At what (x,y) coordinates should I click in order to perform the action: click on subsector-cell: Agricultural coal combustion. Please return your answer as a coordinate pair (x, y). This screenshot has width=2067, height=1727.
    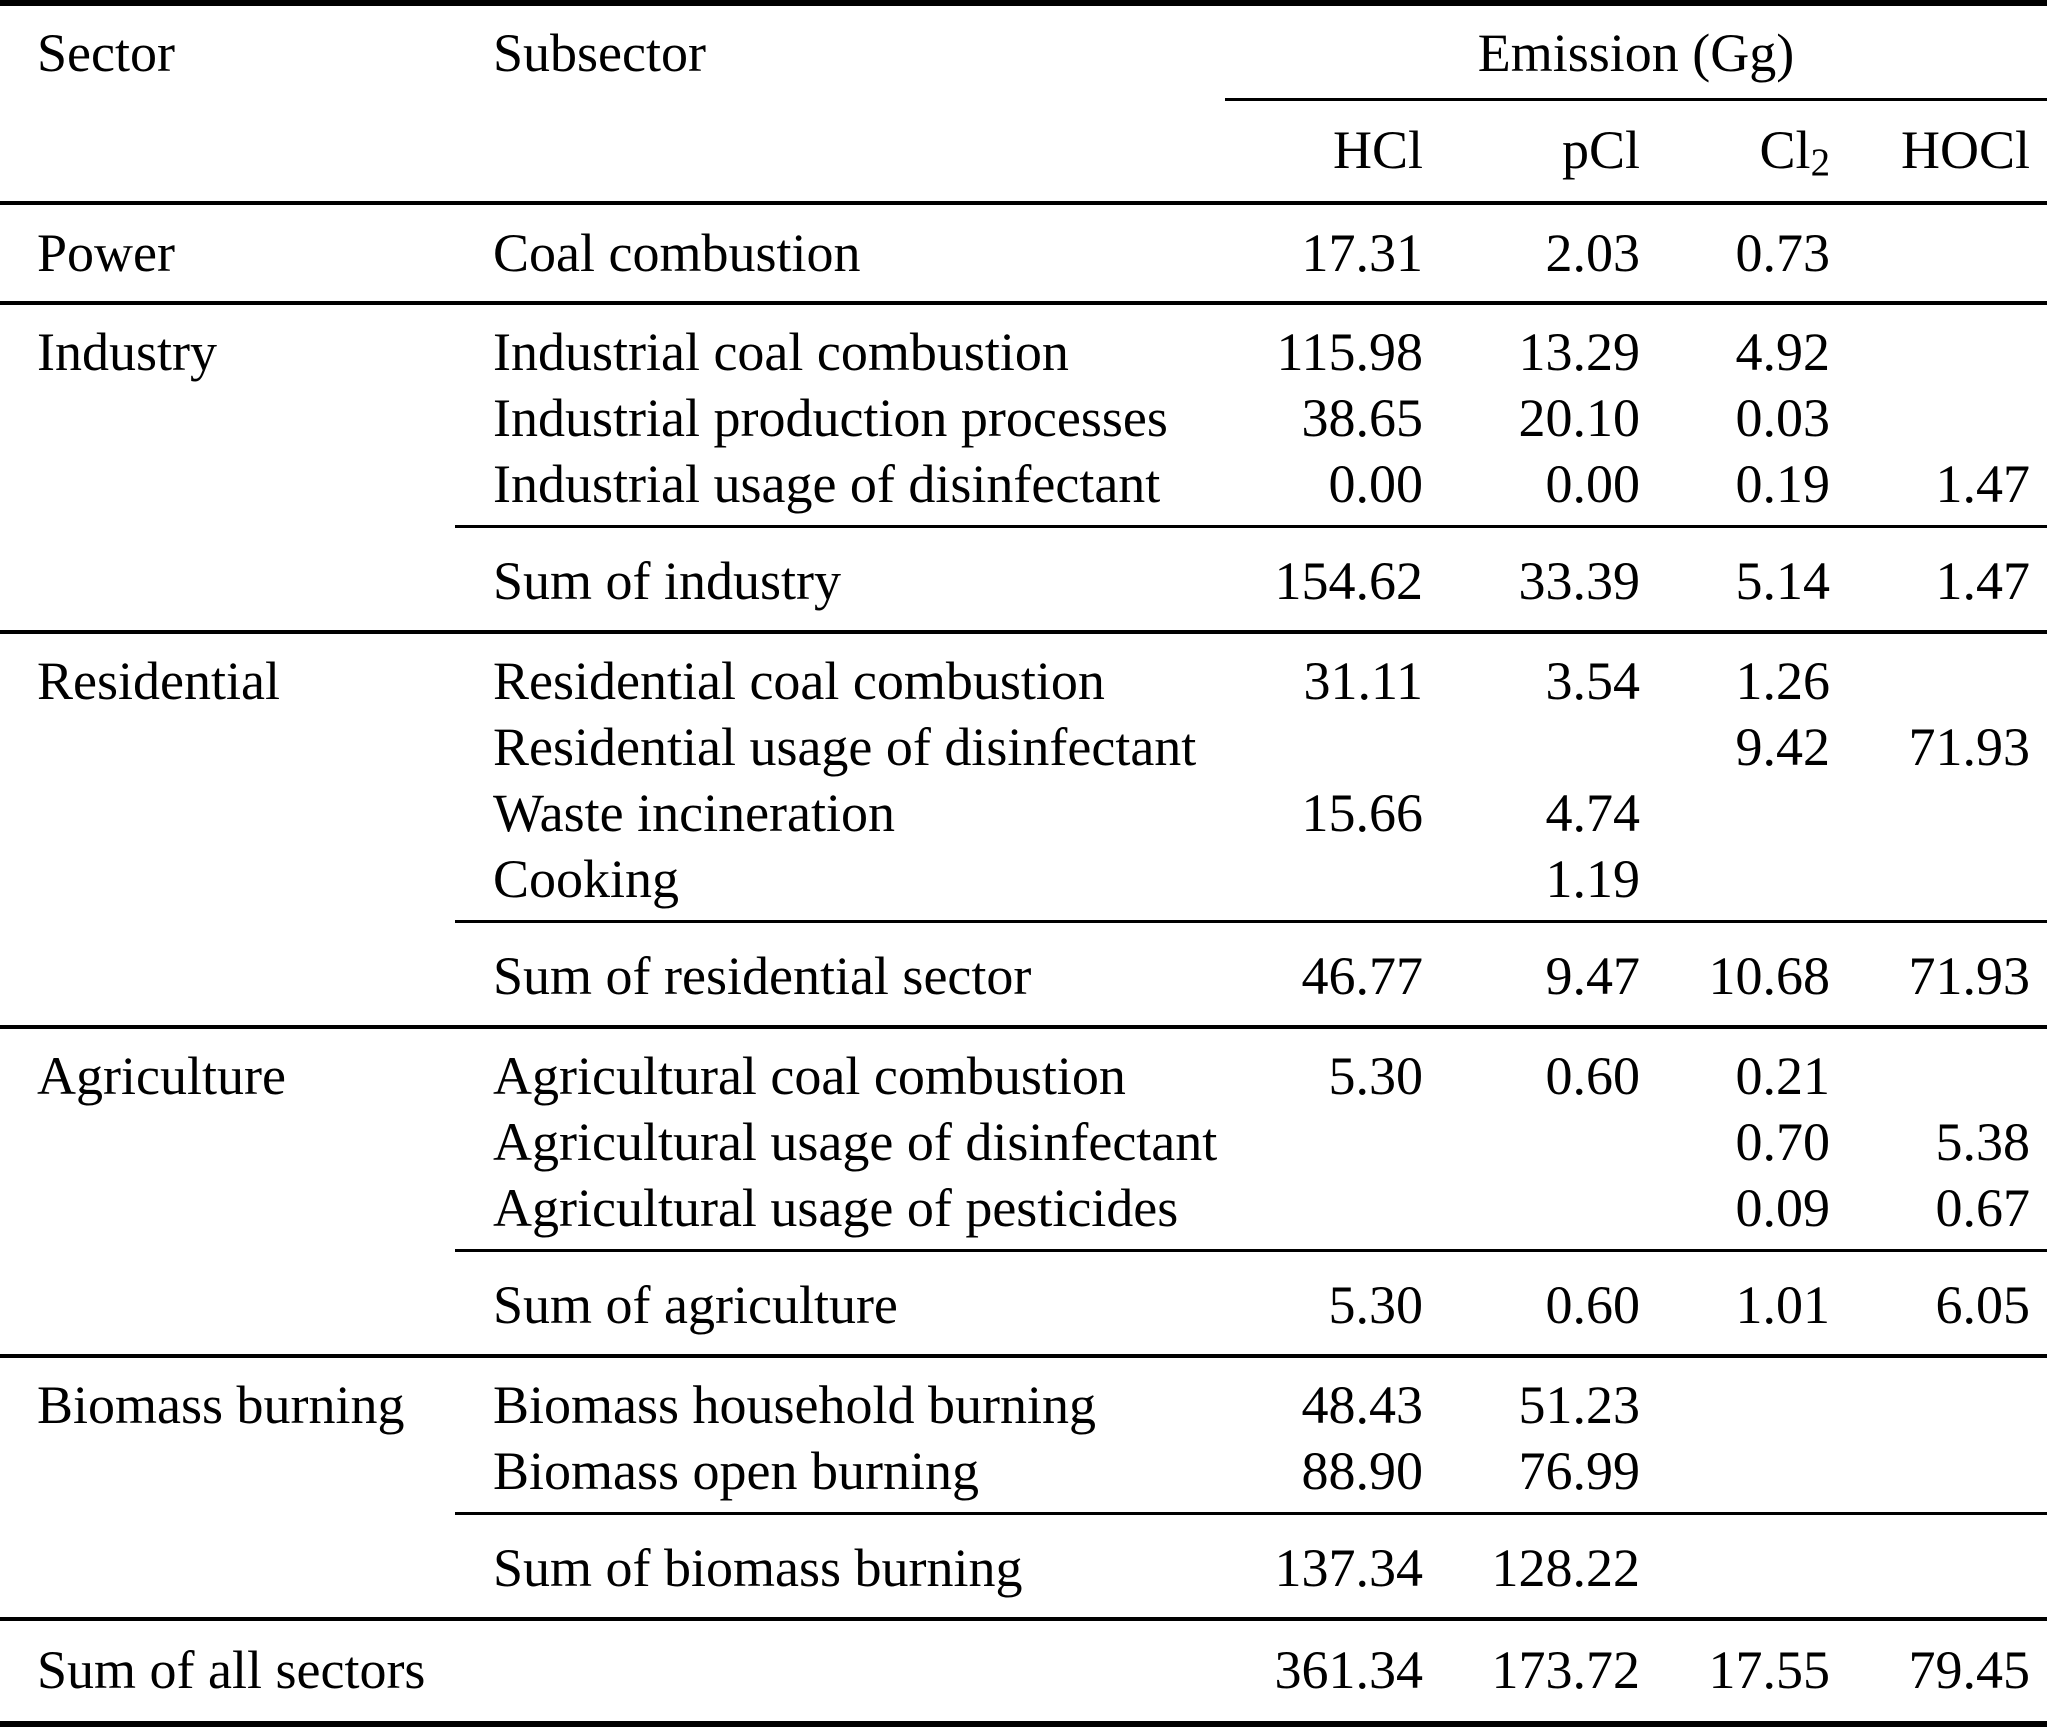
    Looking at the image, I should click on (809, 1076).